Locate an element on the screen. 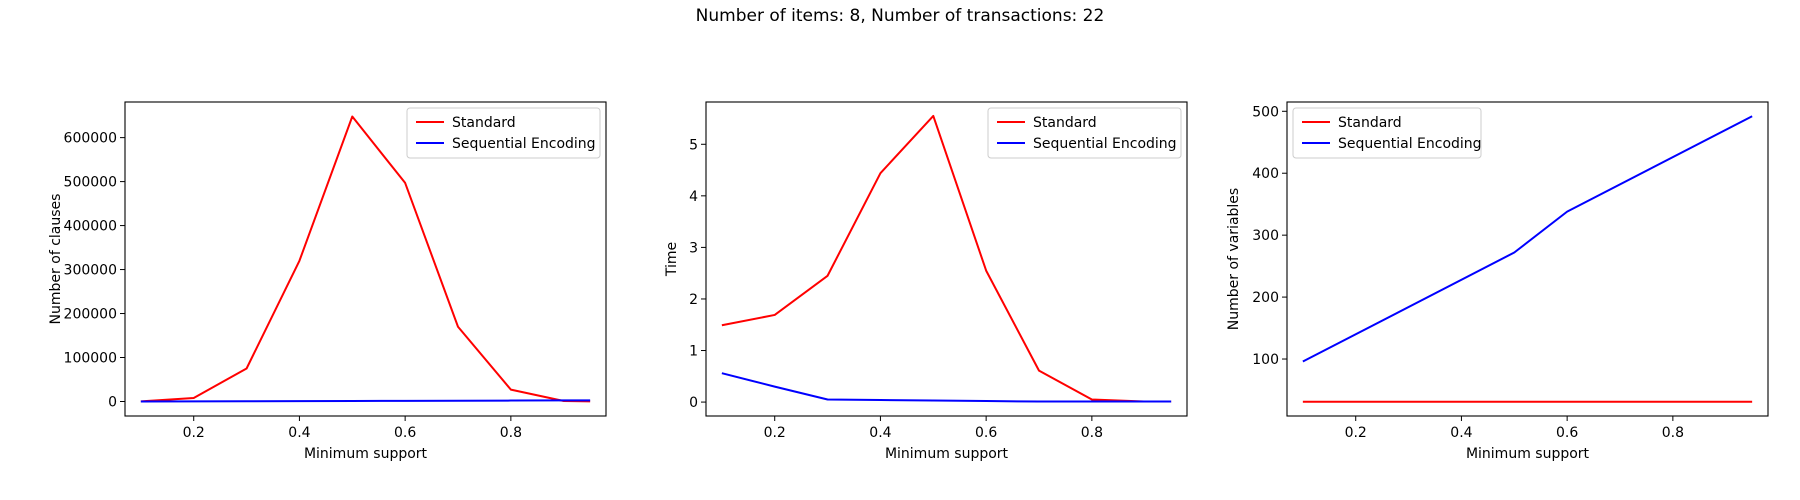 The width and height of the screenshot is (1800, 500). time-x-tick-label: 0.4 is located at coordinates (880, 433).